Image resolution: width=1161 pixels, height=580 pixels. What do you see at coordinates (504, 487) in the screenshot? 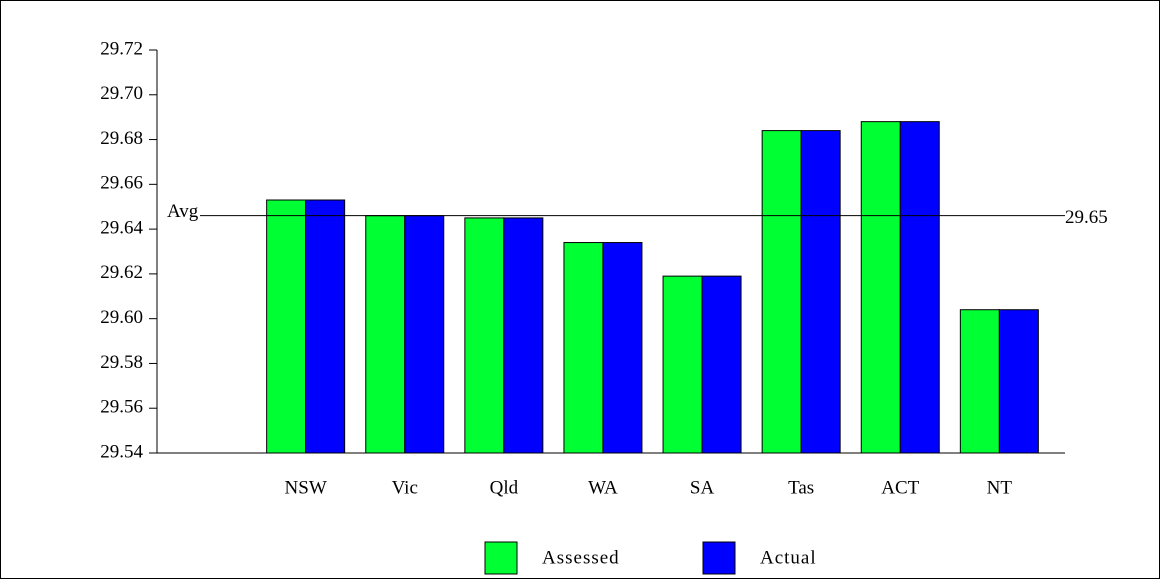
I see `x-tick-label: Qld` at bounding box center [504, 487].